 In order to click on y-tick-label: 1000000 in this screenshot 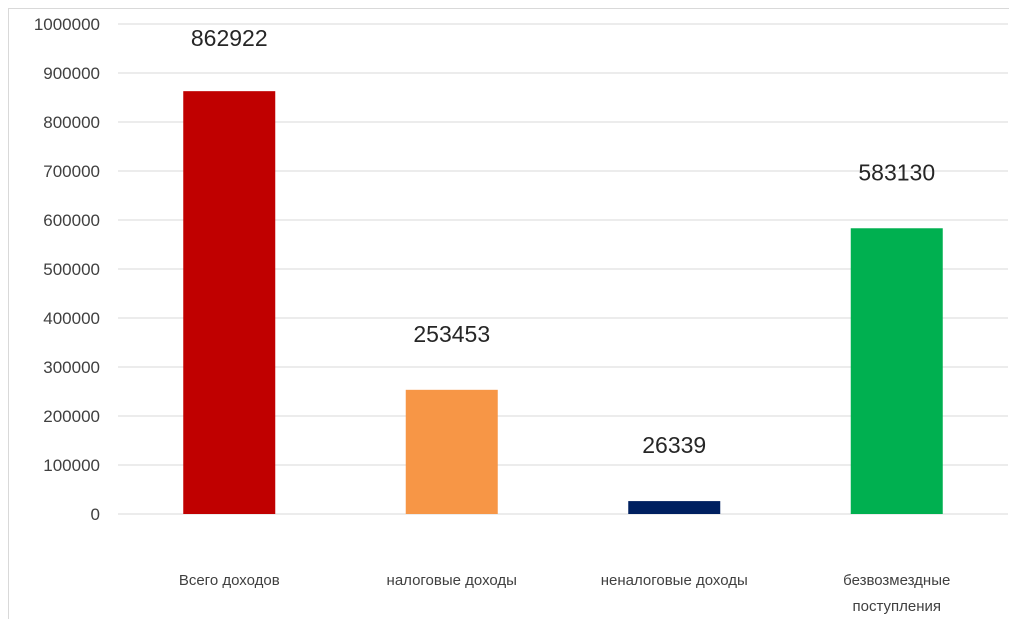, I will do `click(67, 24)`.